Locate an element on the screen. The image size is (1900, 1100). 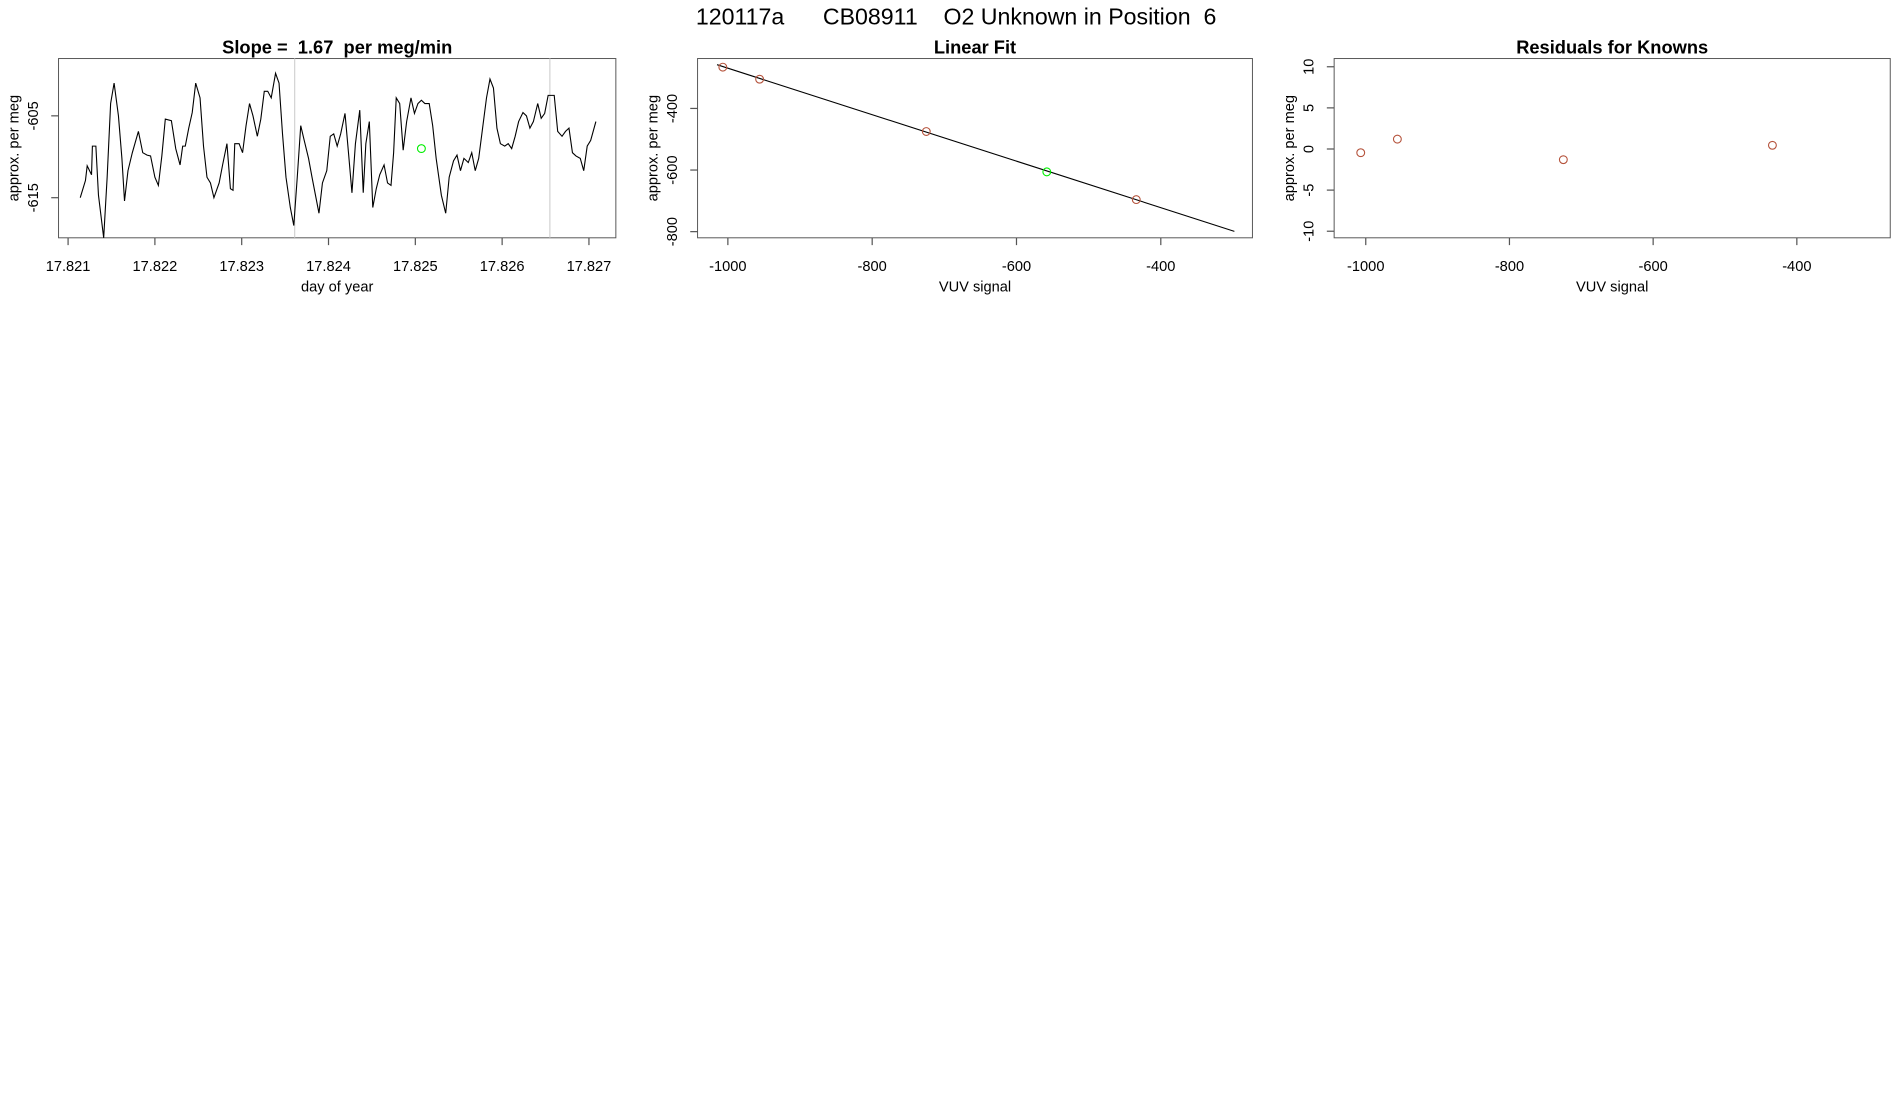
x-tick-label: 17.827 is located at coordinates (589, 267).